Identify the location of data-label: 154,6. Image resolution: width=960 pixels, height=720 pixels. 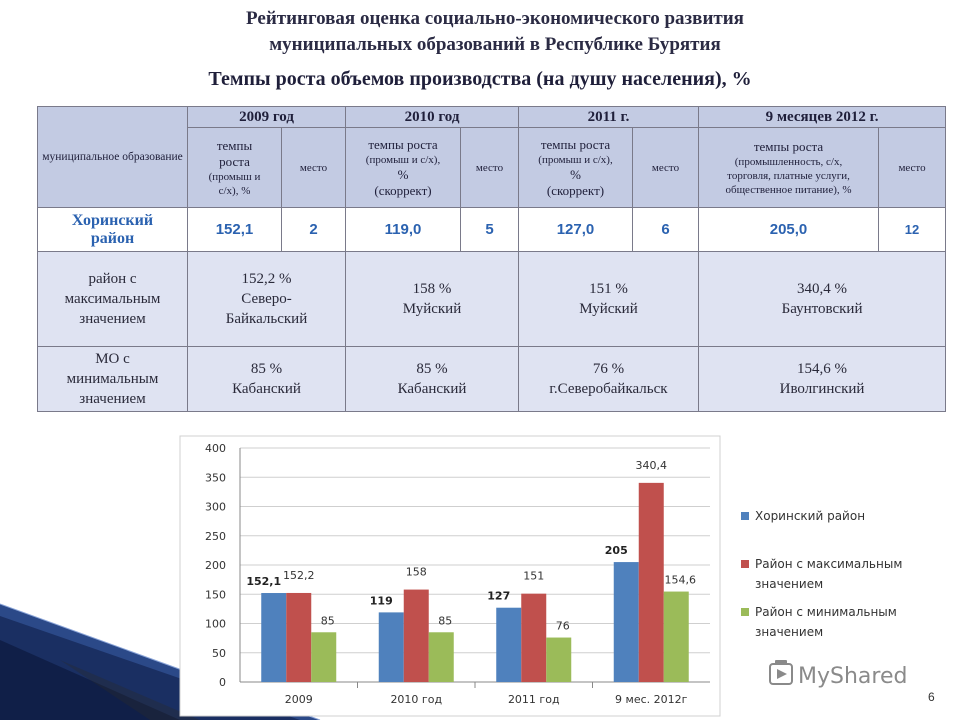
(681, 580).